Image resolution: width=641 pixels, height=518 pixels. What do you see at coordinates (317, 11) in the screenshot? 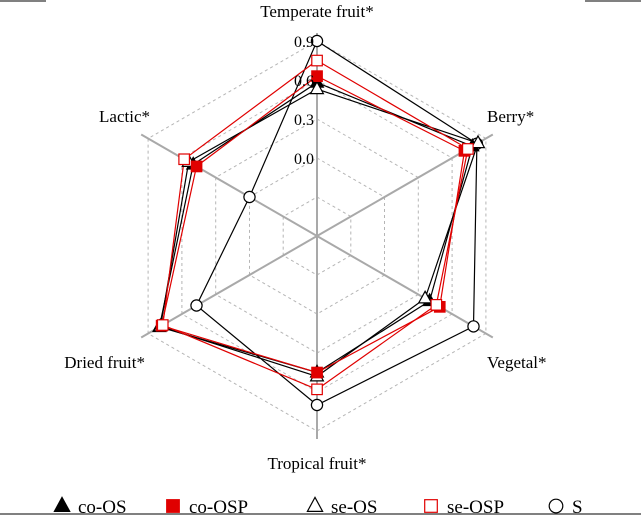
I see `axis-label-temperate-fruit: Temperate fruit*` at bounding box center [317, 11].